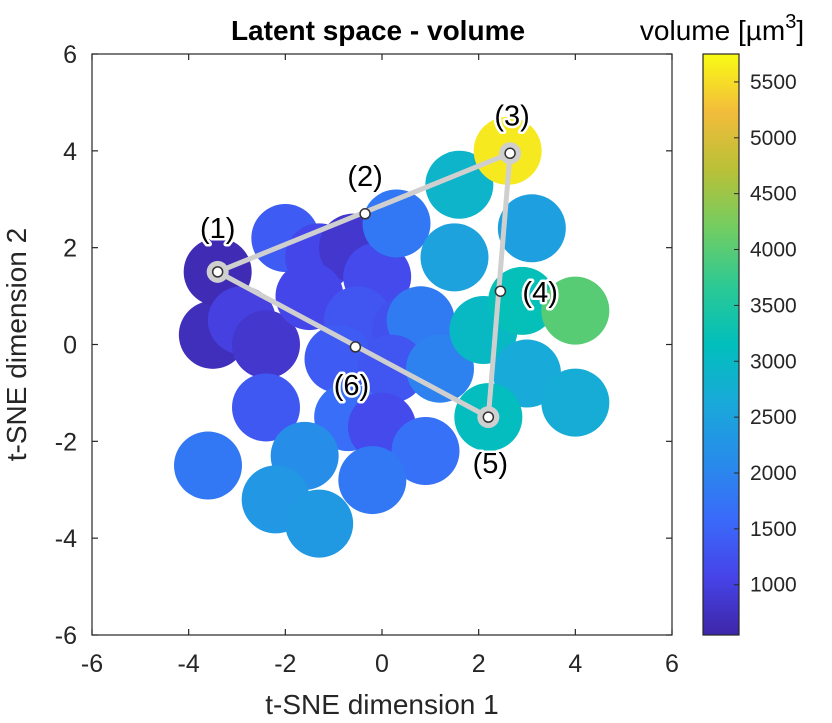  I want to click on colorbar-title-superscript: 3, so click(790, 22).